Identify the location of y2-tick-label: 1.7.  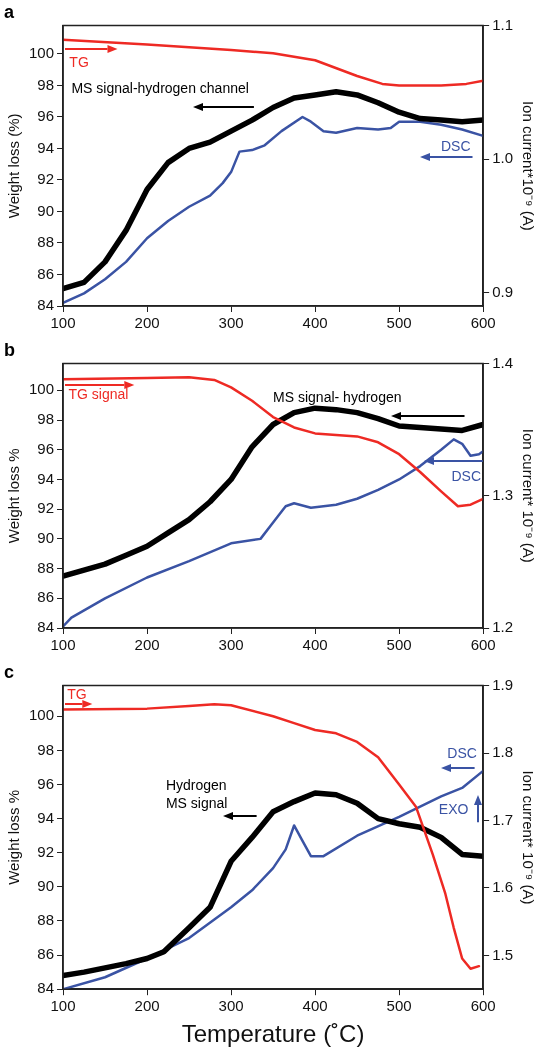
(503, 819).